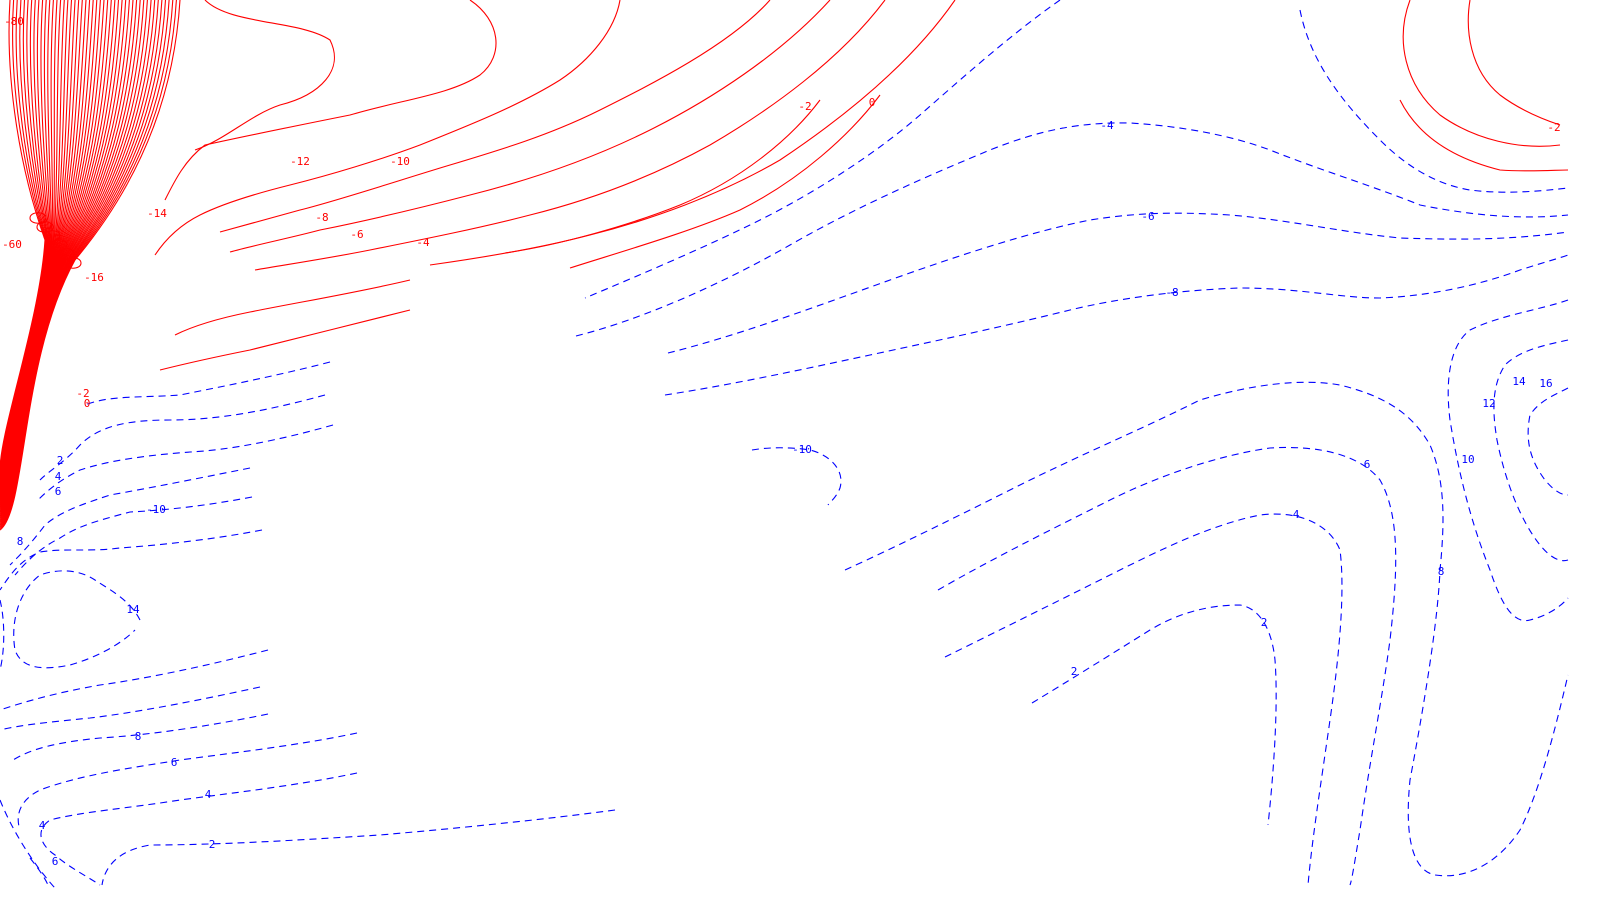 Image resolution: width=1600 pixels, height=900 pixels. Describe the element at coordinates (94, 277) in the screenshot. I see `negative-level-label: -16` at that location.